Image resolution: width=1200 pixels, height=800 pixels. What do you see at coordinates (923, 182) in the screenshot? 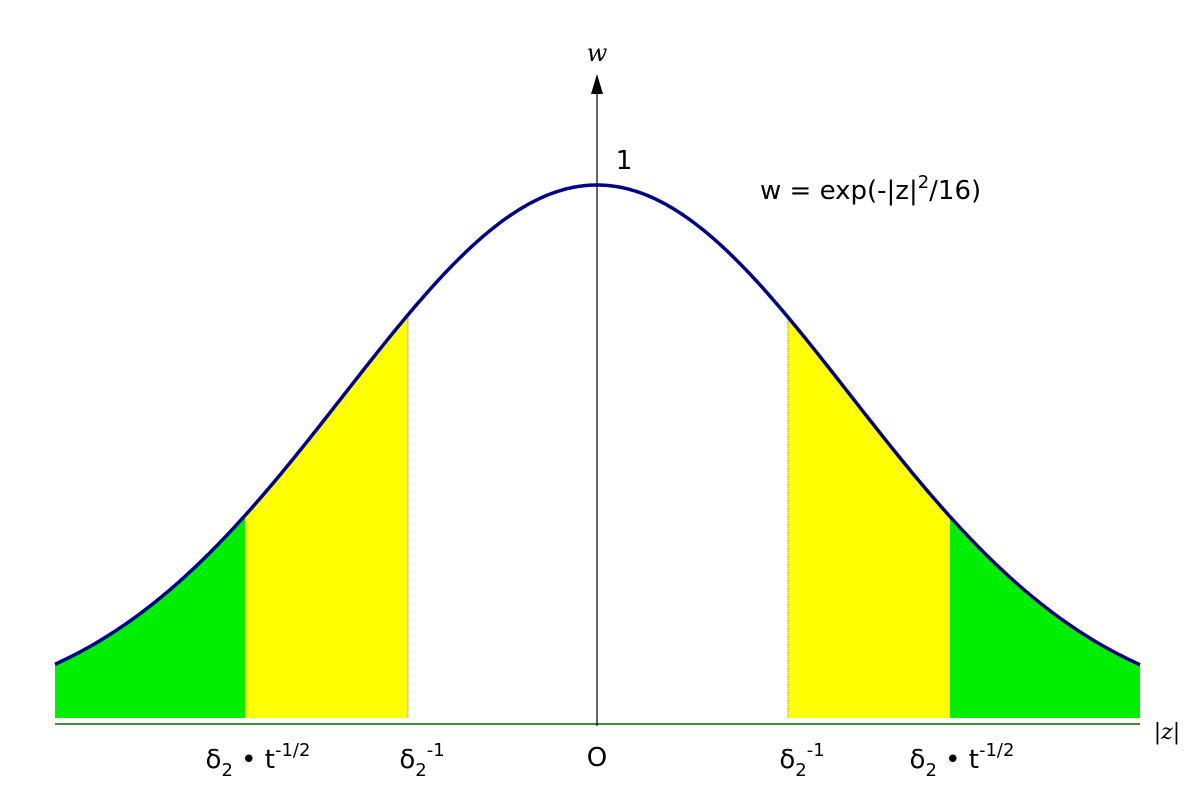
I see `formula-exponent: 2` at bounding box center [923, 182].